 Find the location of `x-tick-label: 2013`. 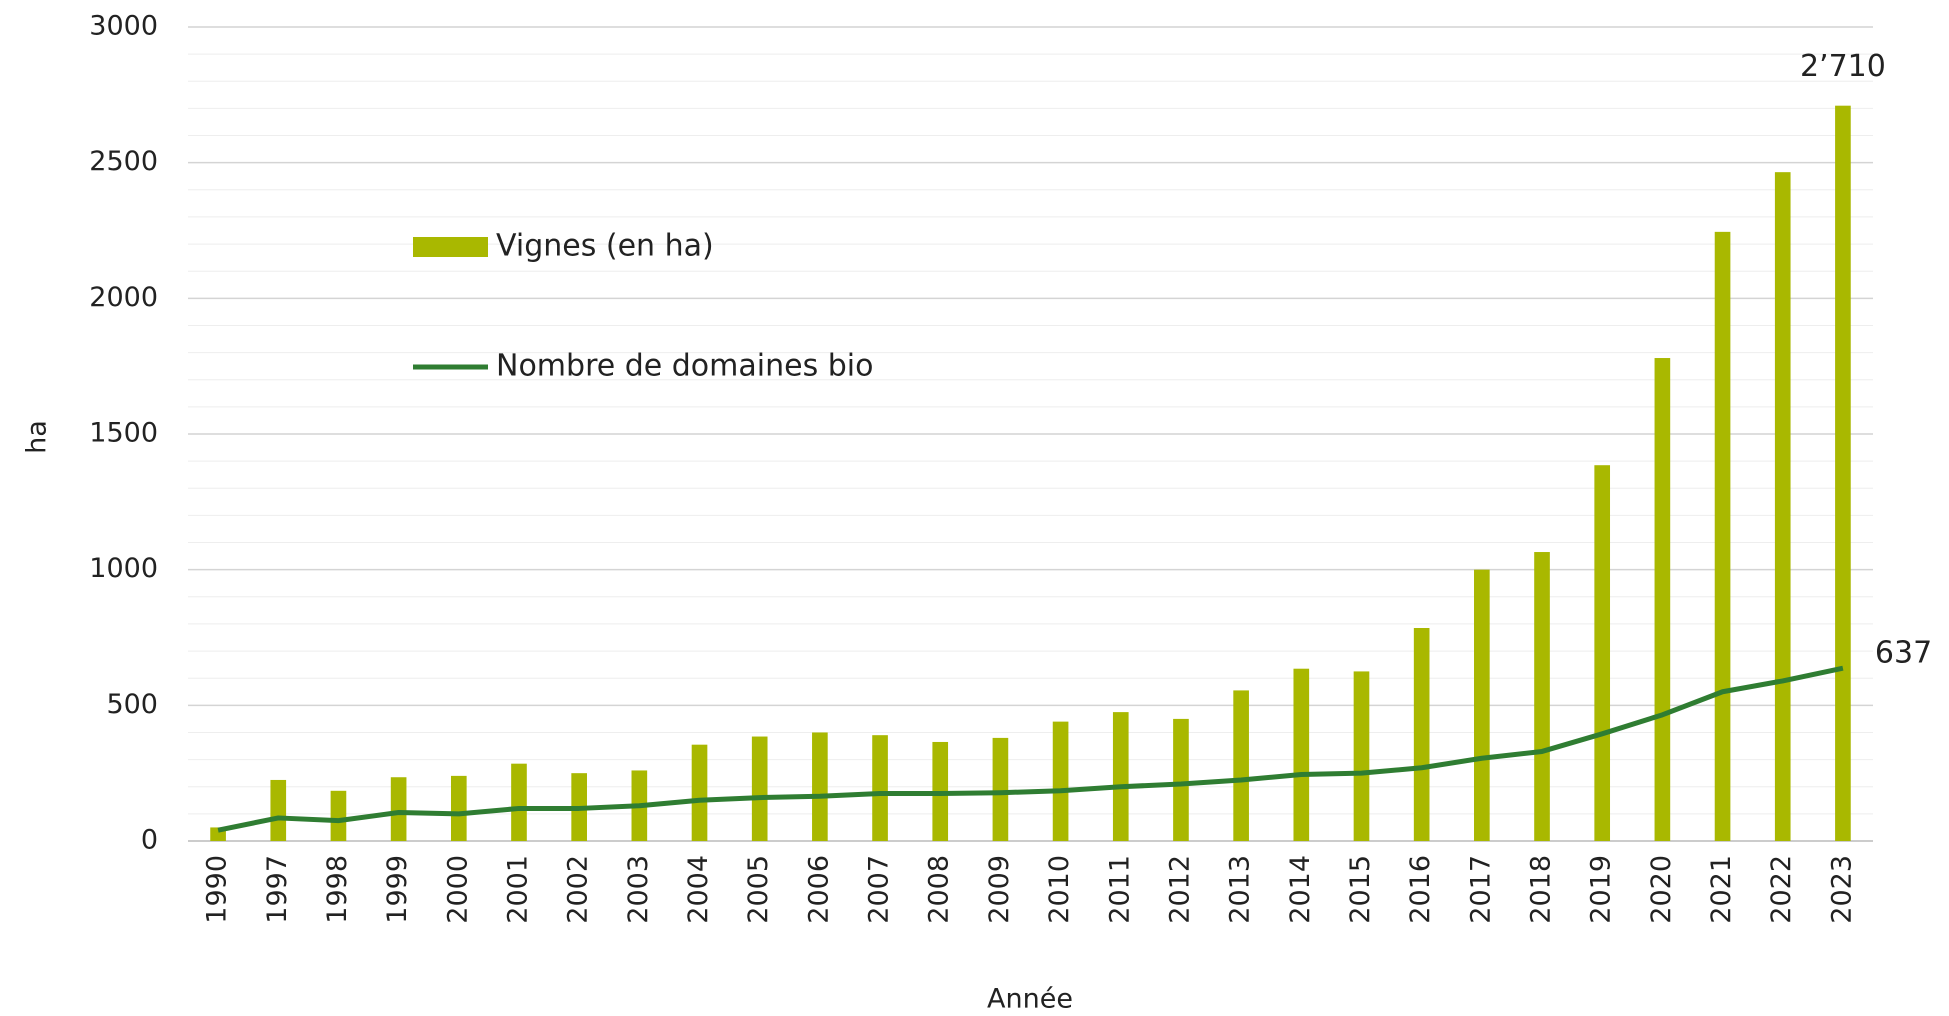

x-tick-label: 2013 is located at coordinates (1240, 889).